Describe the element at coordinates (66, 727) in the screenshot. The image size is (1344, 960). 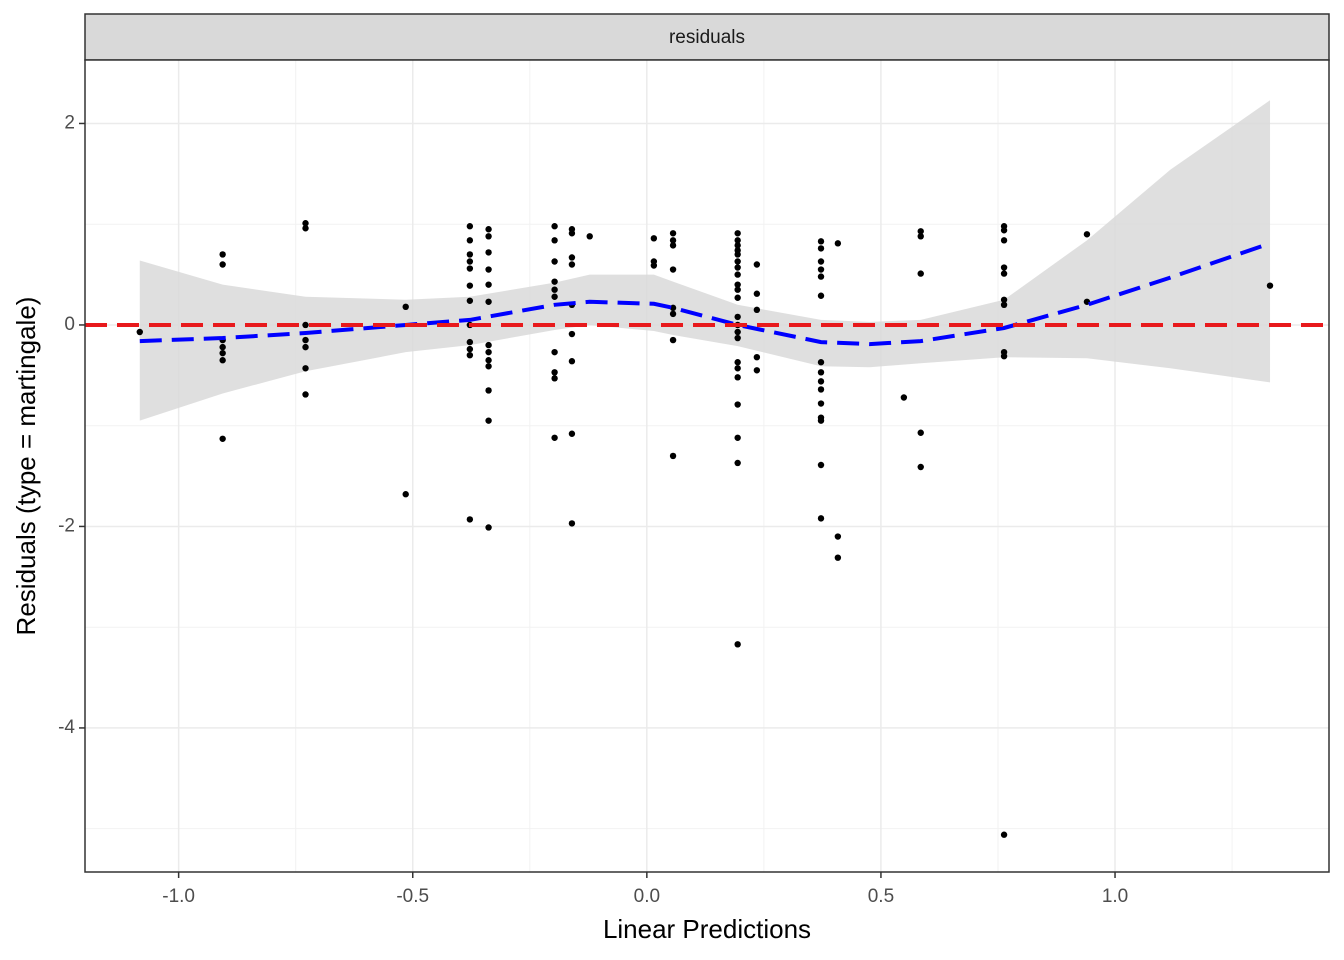
I see `y-tick-label: -4` at that location.